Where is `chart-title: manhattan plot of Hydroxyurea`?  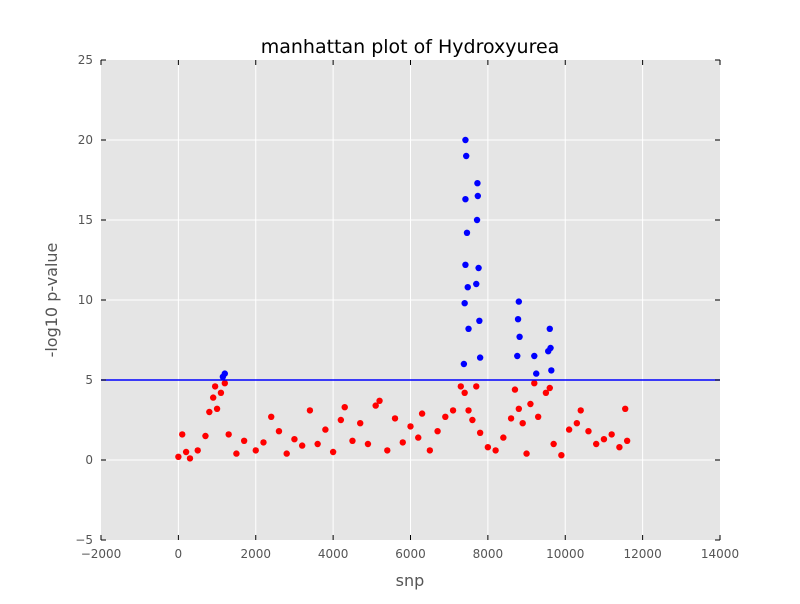 chart-title: manhattan plot of Hydroxyurea is located at coordinates (410, 47).